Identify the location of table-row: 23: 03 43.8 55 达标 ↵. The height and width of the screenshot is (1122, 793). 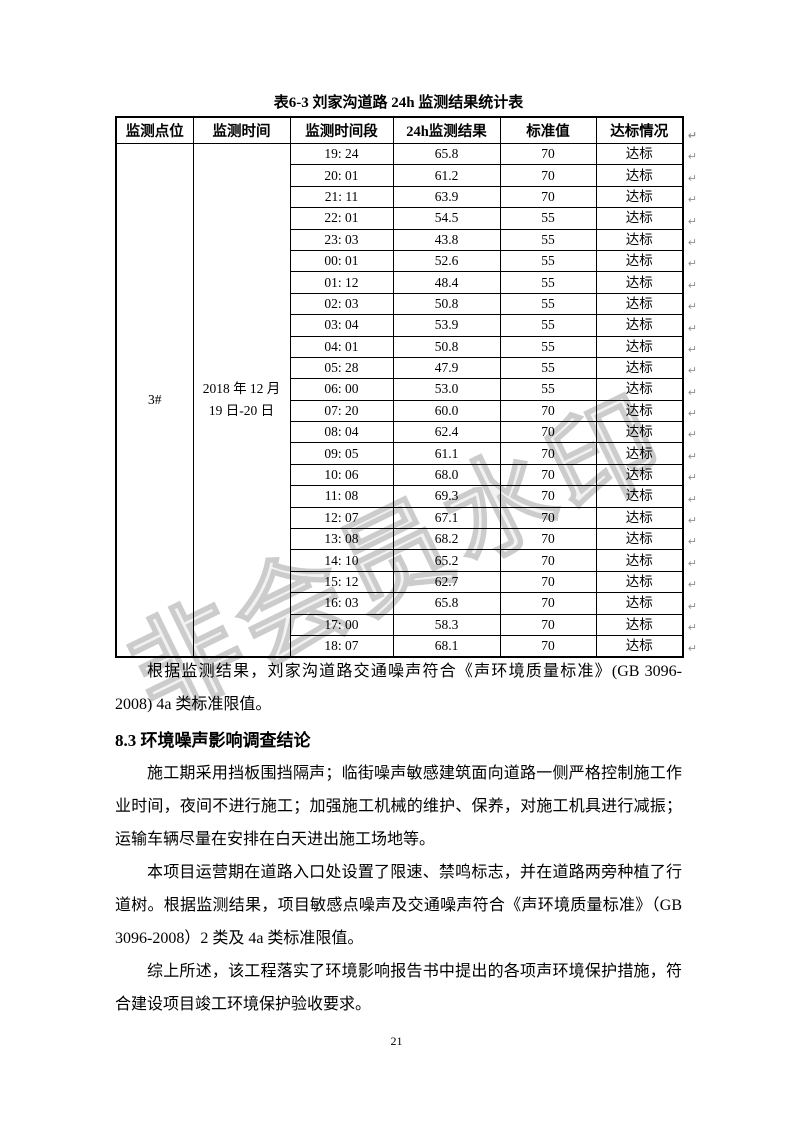
(406, 239).